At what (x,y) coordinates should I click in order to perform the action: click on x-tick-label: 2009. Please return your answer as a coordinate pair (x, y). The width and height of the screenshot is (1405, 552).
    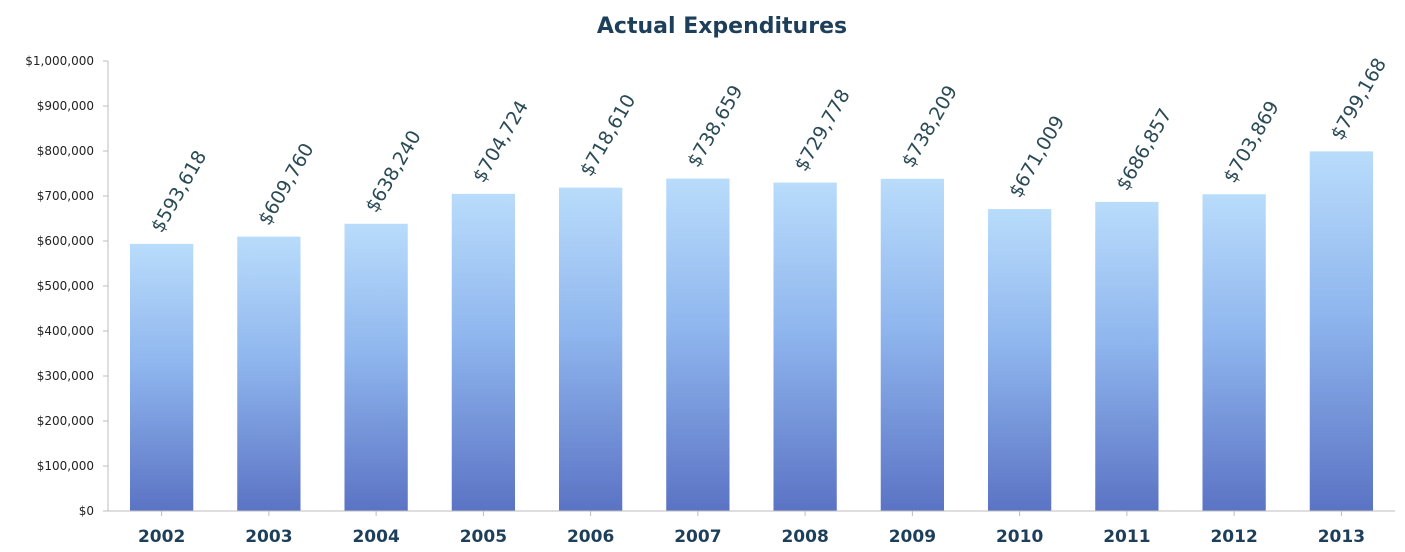
    Looking at the image, I should click on (912, 537).